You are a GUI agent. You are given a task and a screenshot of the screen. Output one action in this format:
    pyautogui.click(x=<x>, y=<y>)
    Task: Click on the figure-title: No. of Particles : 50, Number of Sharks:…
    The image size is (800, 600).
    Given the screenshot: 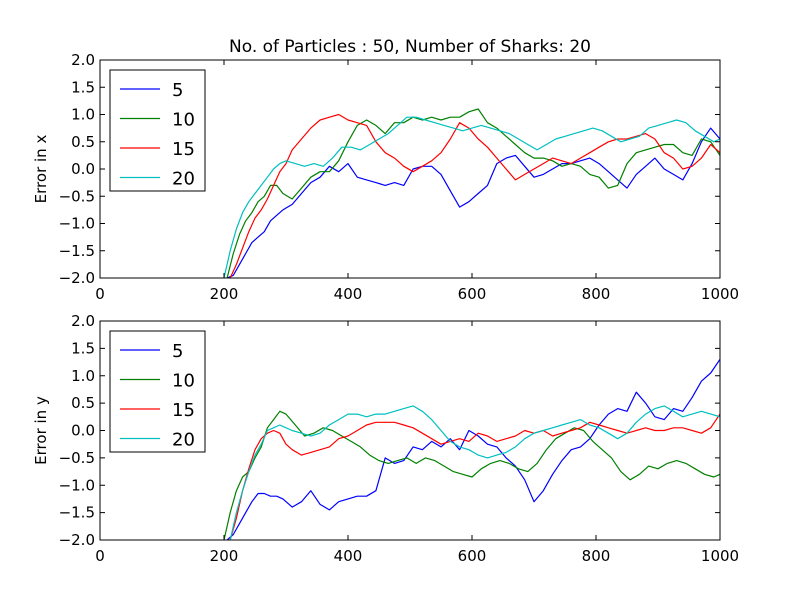 What is the action you would take?
    pyautogui.click(x=410, y=47)
    